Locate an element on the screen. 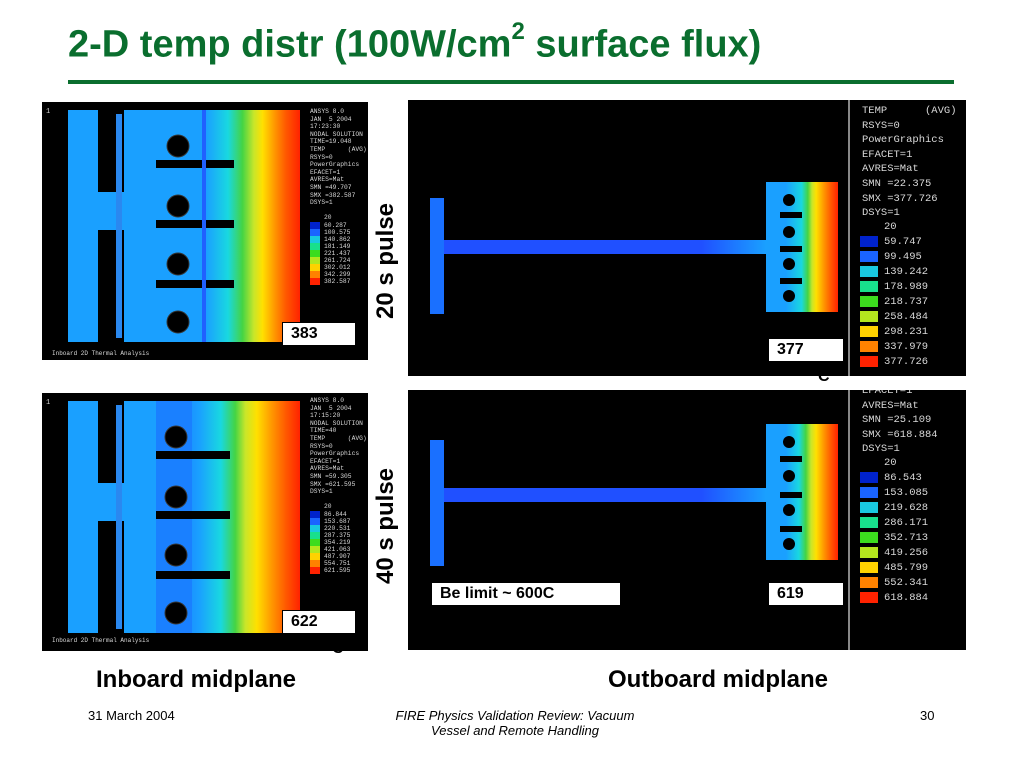 This screenshot has height=768, width=1024. inboard-40s-plot: 1 ANSYS 8.0 JAN 5 2004 17:15:20 NODAL is located at coordinates (205, 522).